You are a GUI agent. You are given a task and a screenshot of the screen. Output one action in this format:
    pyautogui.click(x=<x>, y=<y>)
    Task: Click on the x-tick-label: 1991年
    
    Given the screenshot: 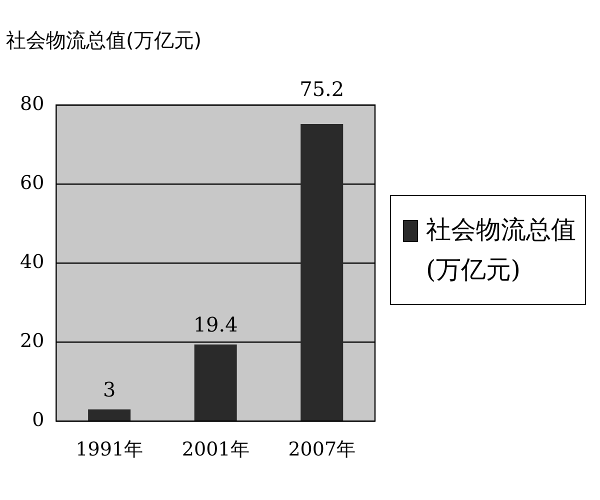 What is the action you would take?
    pyautogui.click(x=109, y=449)
    